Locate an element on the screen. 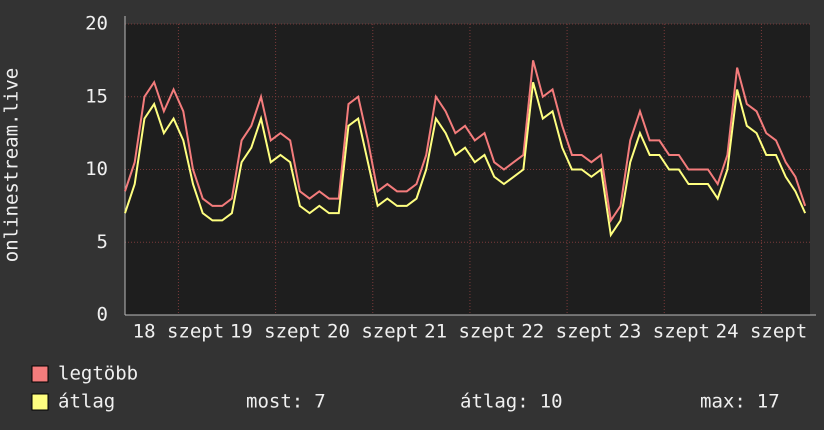 Image resolution: width=824 pixels, height=430 pixels. x-tick-label: 19 szept is located at coordinates (276, 332).